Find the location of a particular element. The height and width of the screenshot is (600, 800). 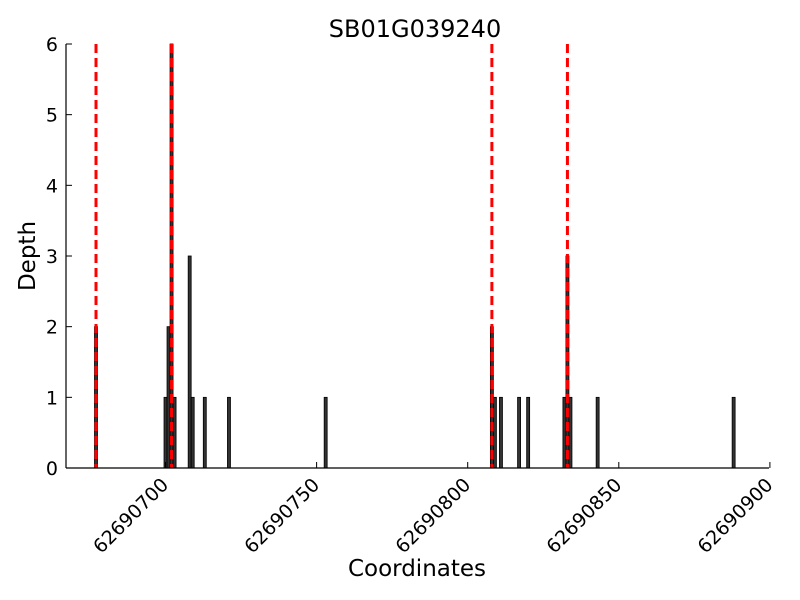

y-axis-title: Depth is located at coordinates (28, 256).